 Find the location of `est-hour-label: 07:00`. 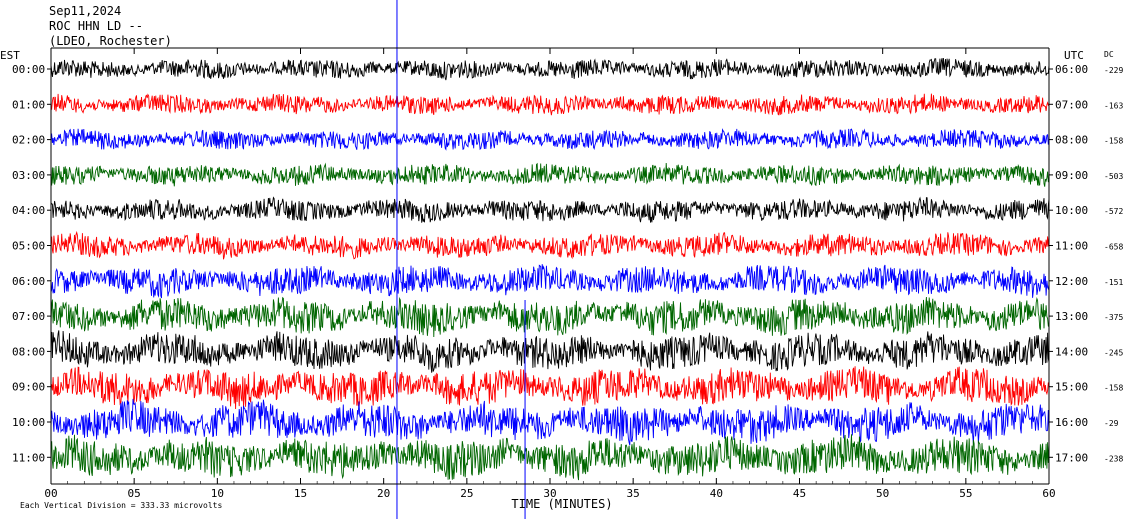

est-hour-label: 07:00 is located at coordinates (28, 316).